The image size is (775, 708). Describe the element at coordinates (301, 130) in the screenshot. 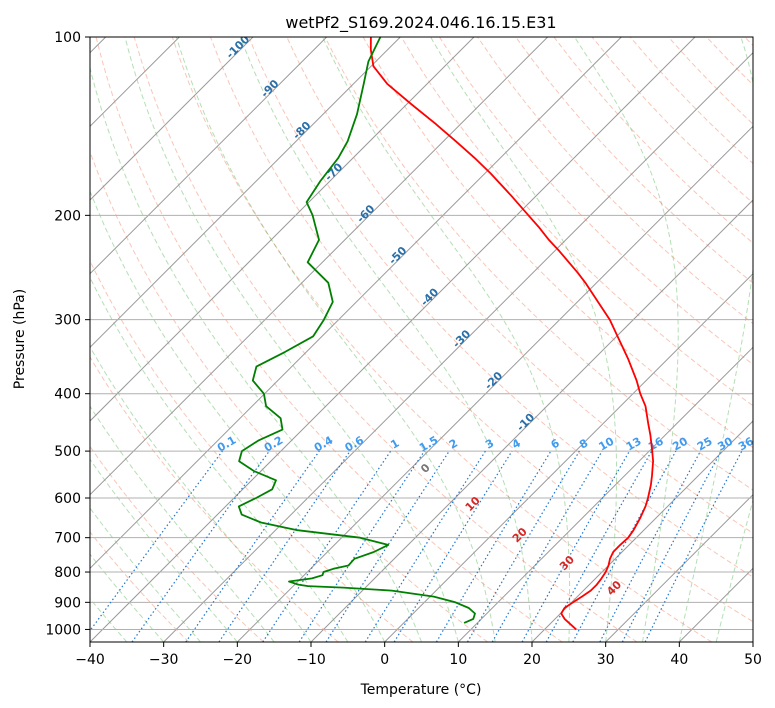

I see `dry-adiabat-label: -80` at that location.